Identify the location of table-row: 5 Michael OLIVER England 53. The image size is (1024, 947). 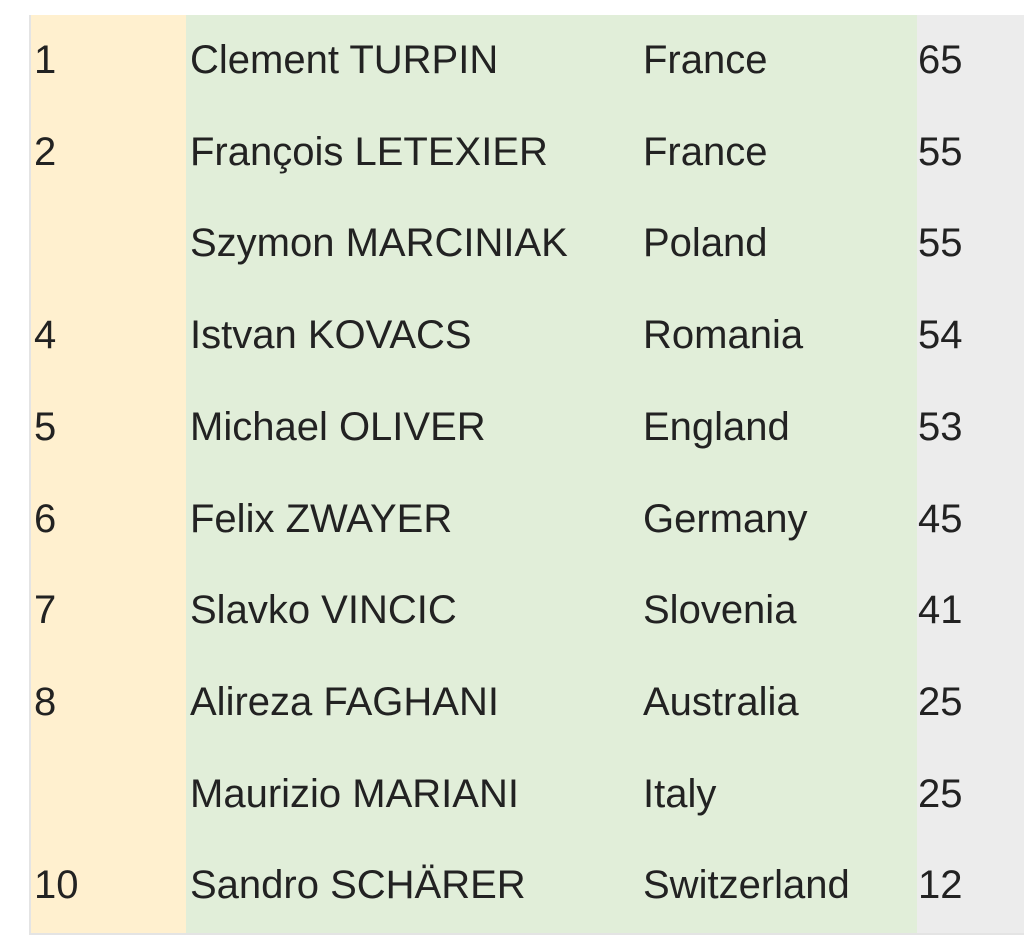
(527, 428).